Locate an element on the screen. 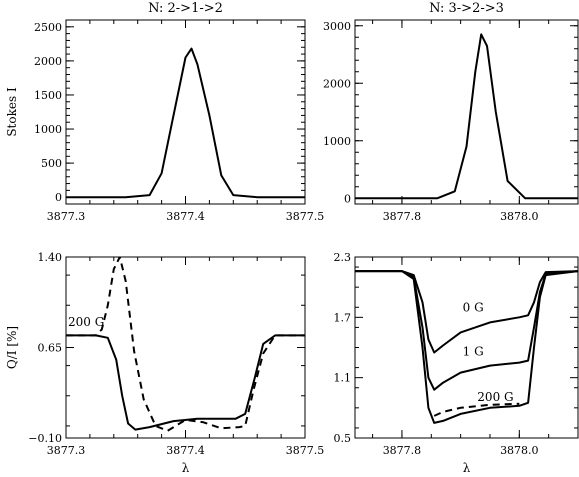 The height and width of the screenshot is (477, 579). panel-4-series-4-line is located at coordinates (476, 409).